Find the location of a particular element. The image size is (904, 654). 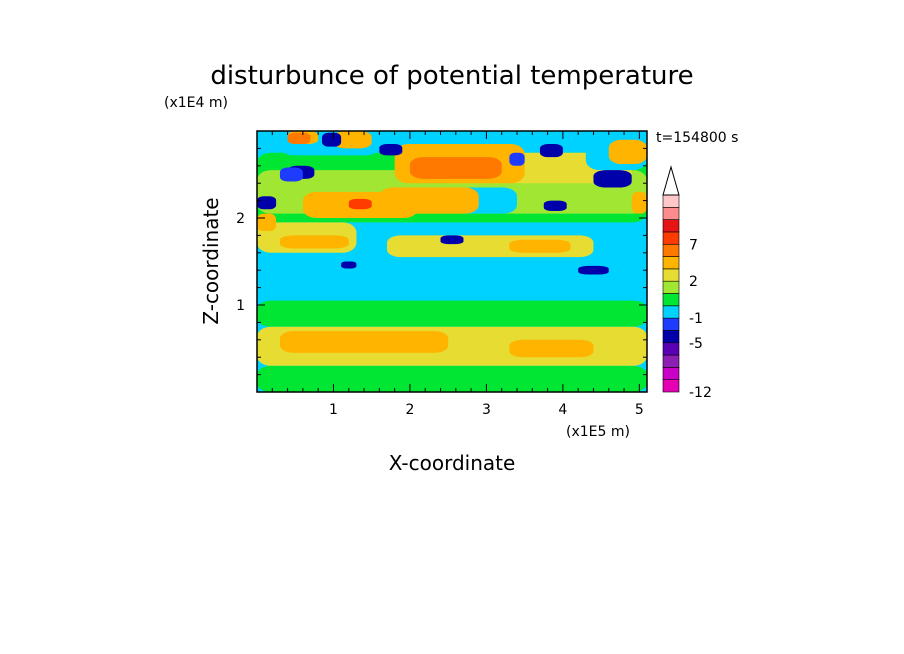

x-tick-label-1: 1 is located at coordinates (333, 410).